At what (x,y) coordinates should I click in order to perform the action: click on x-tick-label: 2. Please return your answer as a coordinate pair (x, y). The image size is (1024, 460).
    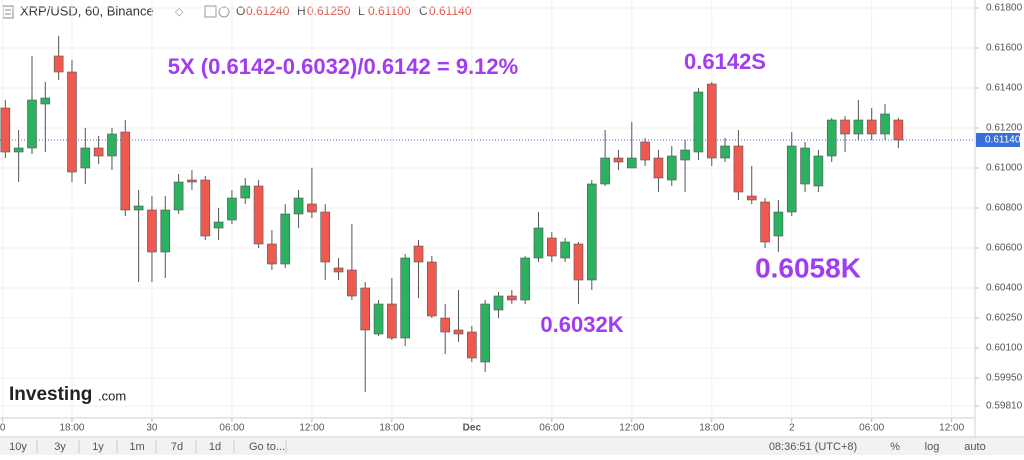
    Looking at the image, I should click on (792, 428).